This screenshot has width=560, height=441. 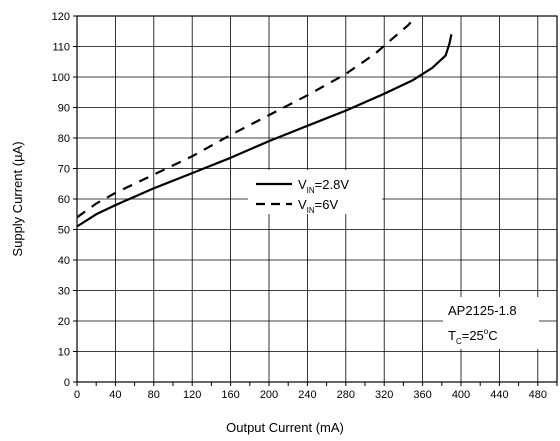 I want to click on y-tick-label: 20, so click(x=64, y=322).